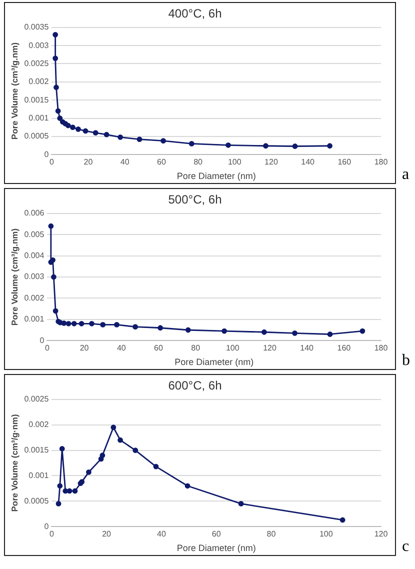  What do you see at coordinates (14, 463) in the screenshot?
I see `y-axis-title: Pore Volume (cm³/g·nm)` at bounding box center [14, 463].